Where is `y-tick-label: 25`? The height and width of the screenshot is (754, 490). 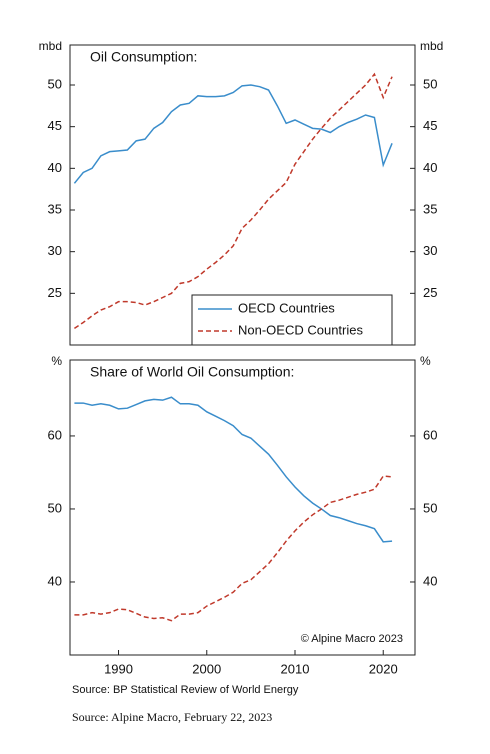
y-tick-label: 25 is located at coordinates (55, 292).